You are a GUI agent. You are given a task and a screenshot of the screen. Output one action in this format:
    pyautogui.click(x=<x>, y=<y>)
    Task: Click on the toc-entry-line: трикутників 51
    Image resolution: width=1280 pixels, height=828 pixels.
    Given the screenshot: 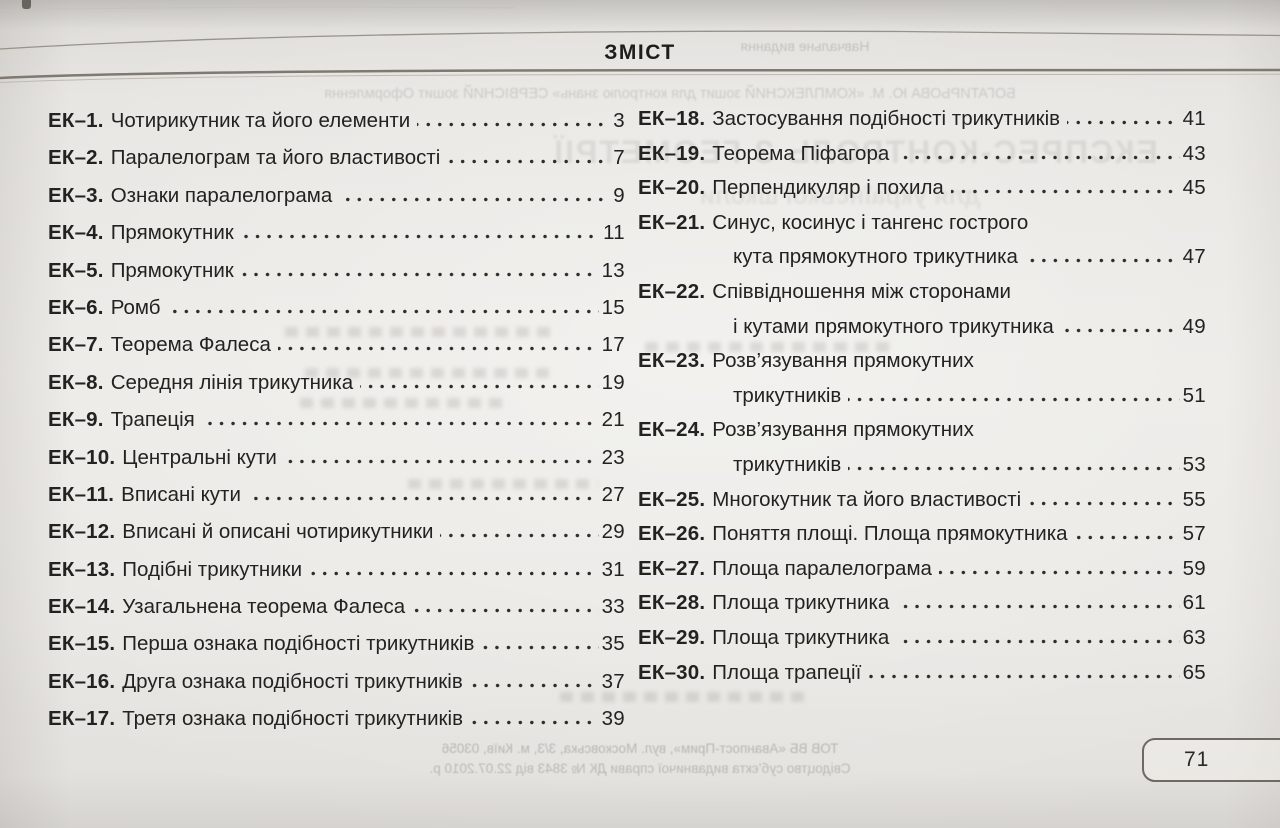 What is the action you would take?
    pyautogui.click(x=922, y=396)
    